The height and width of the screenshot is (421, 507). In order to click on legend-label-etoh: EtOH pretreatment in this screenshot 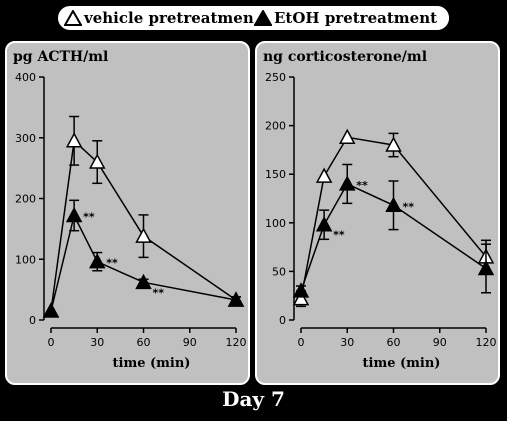, I will do `click(356, 18)`.